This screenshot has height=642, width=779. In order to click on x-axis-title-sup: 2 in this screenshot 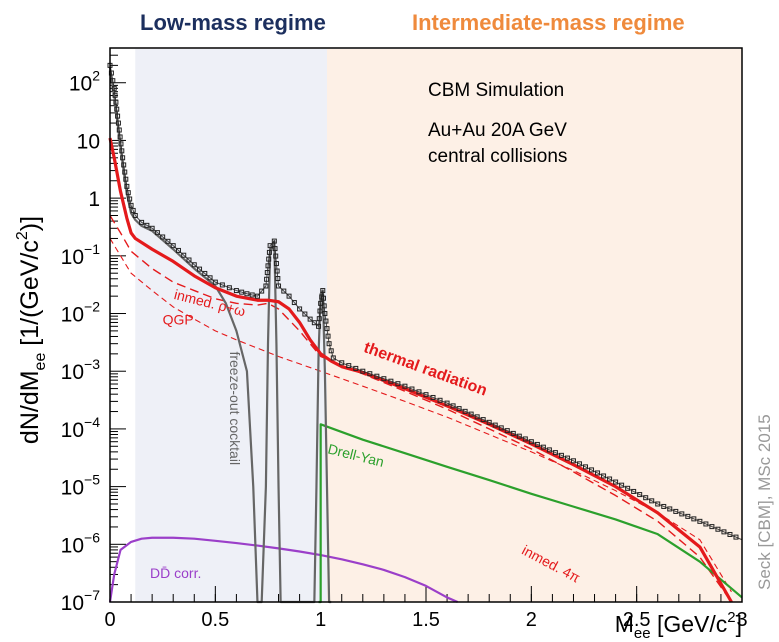, I will do `click(731, 617)`.